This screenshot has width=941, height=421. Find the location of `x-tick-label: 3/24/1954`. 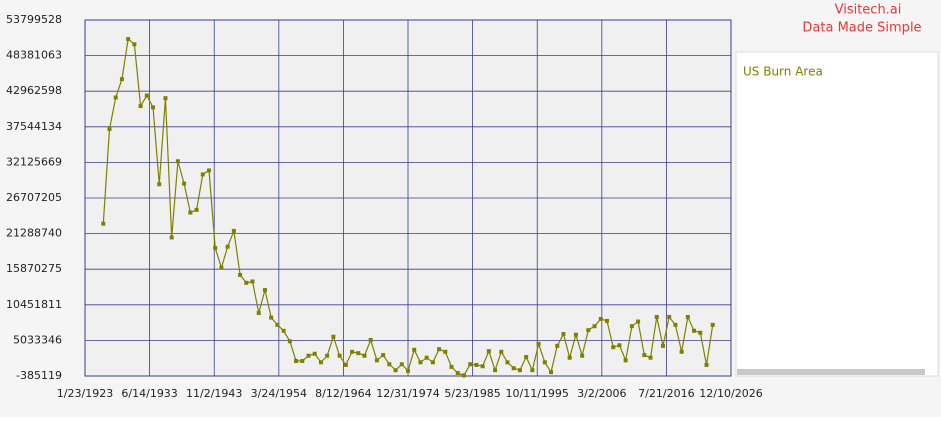

x-tick-label: 3/24/1954 is located at coordinates (279, 393).